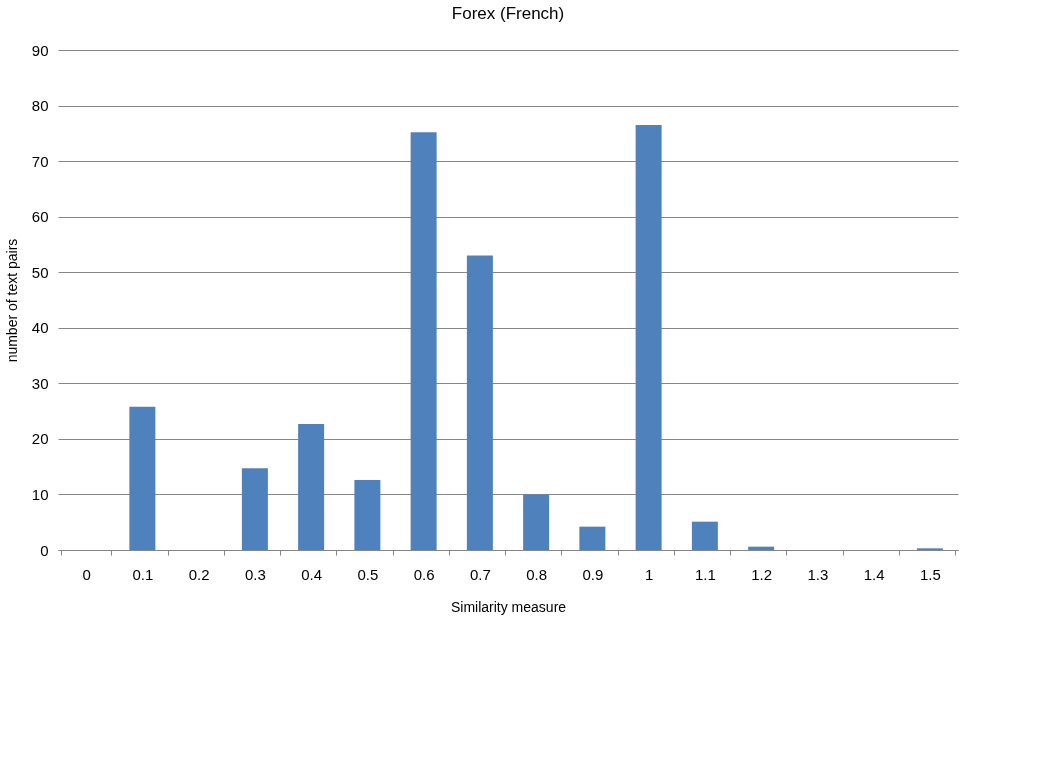  I want to click on x-tick-label: 1, so click(649, 574).